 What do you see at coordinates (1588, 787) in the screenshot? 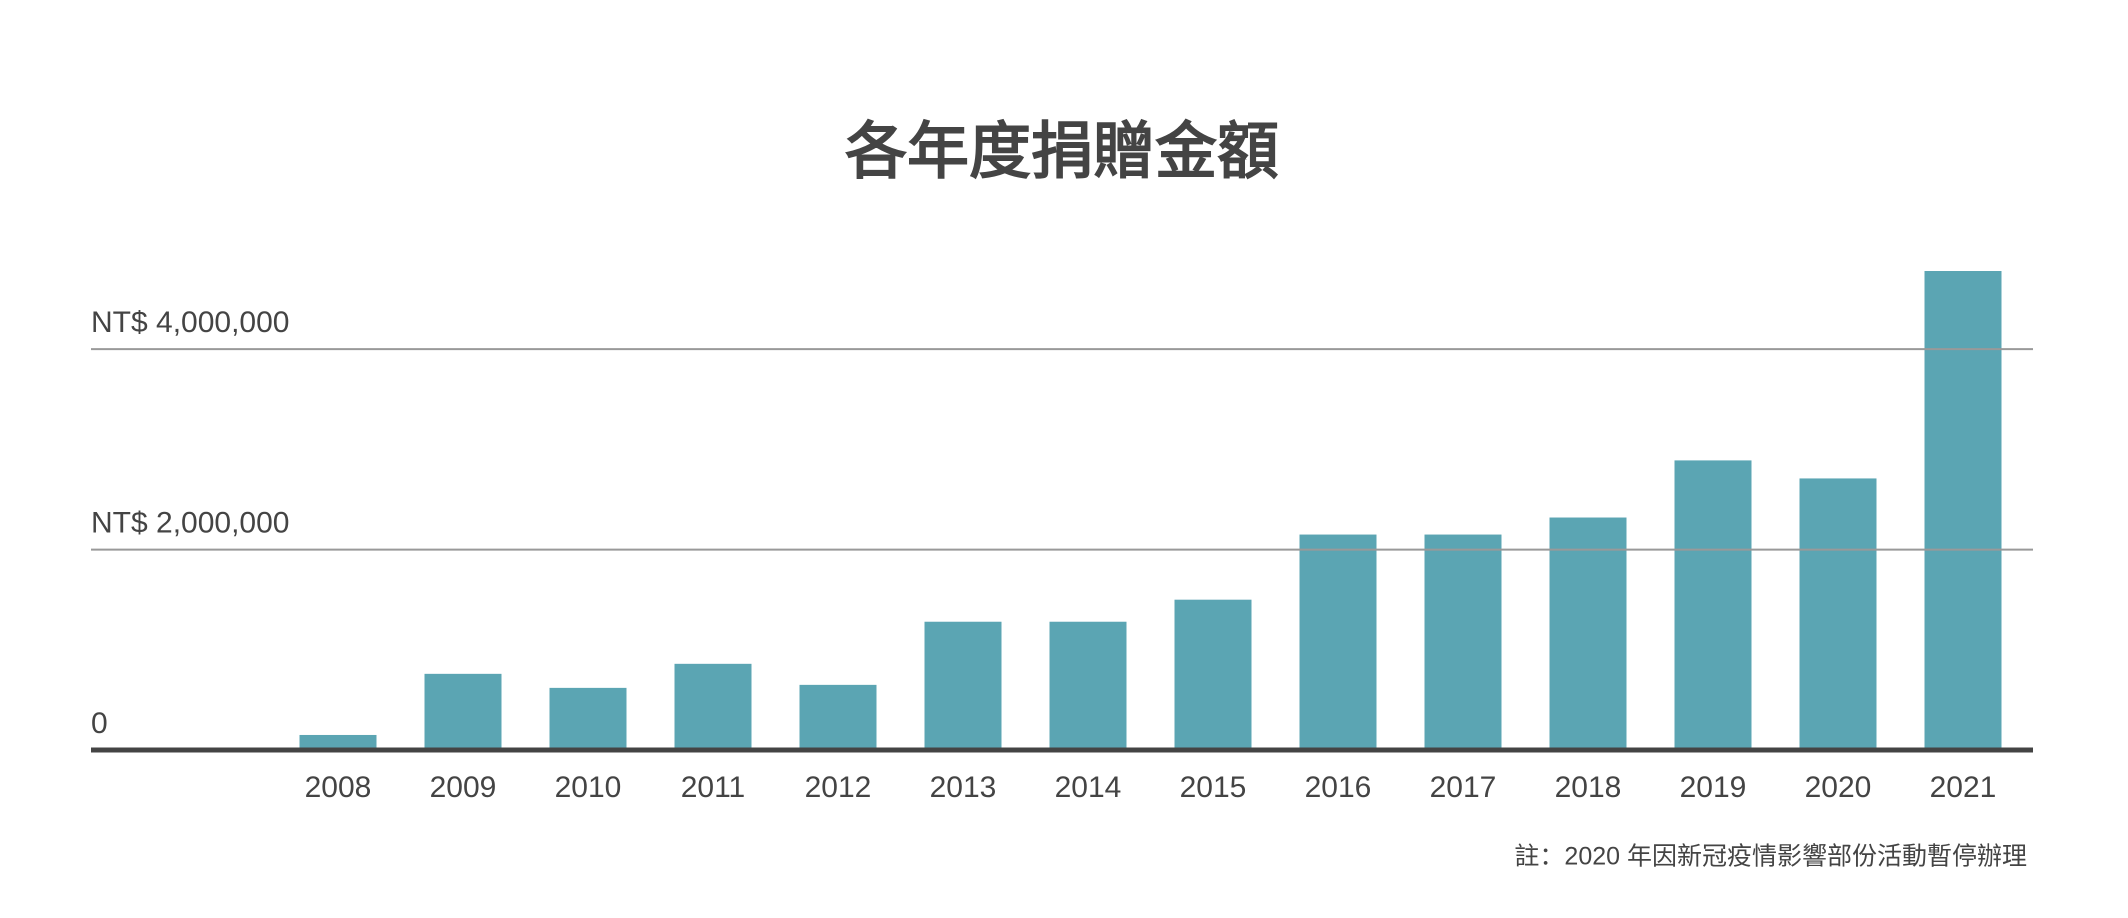
I see `x-tick-label: 2018` at bounding box center [1588, 787].